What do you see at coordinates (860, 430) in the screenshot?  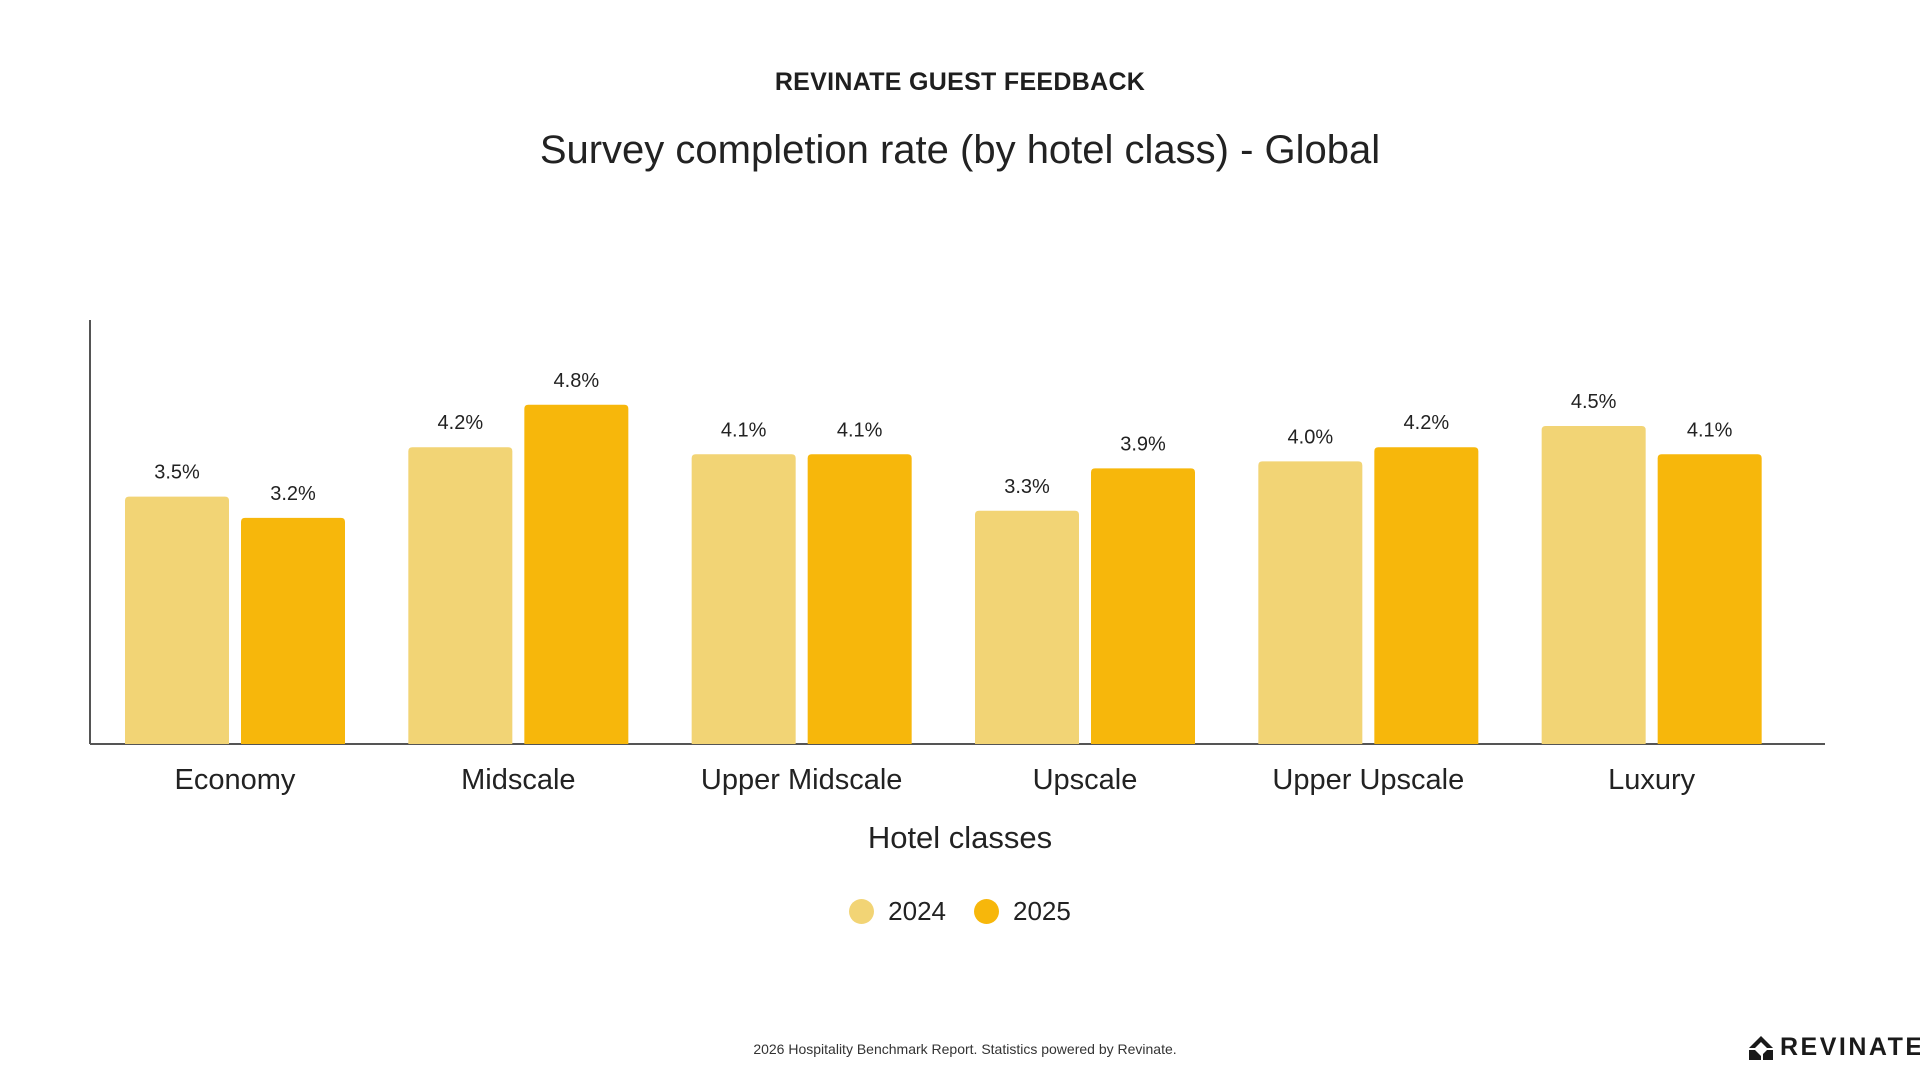 I see `data-label-upper-midscale-2025: 4.1%` at bounding box center [860, 430].